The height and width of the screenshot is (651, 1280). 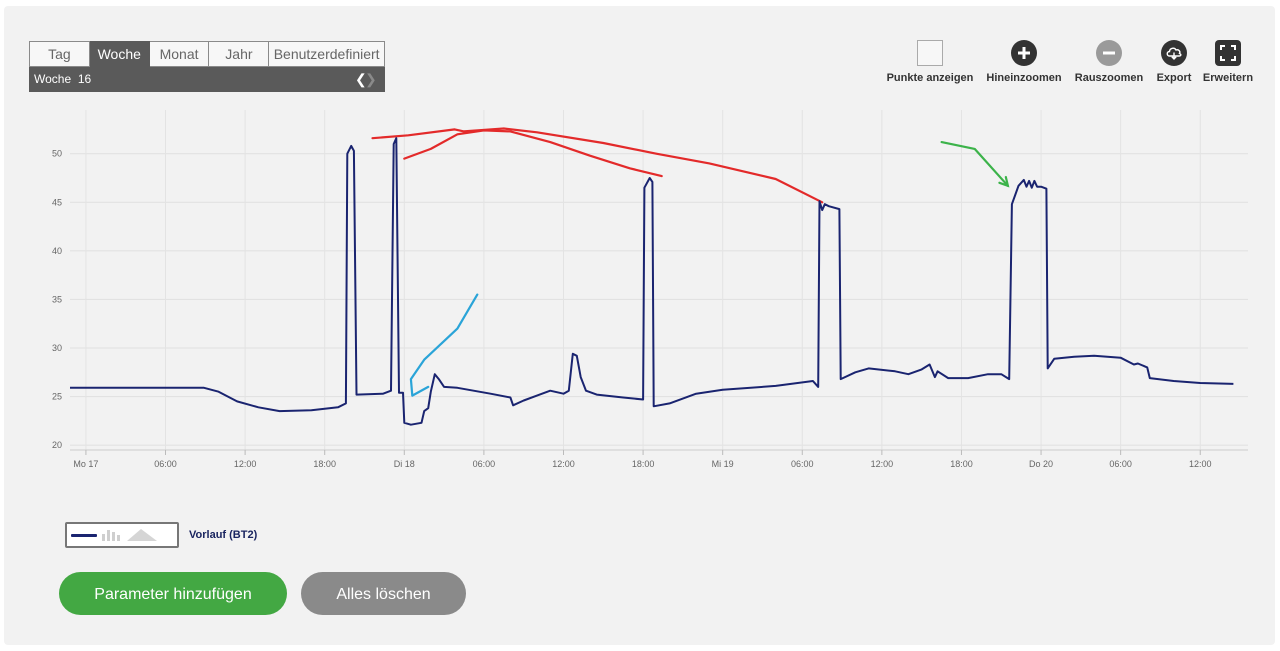 I want to click on clear-all-button: Alles löschen, so click(x=383, y=593).